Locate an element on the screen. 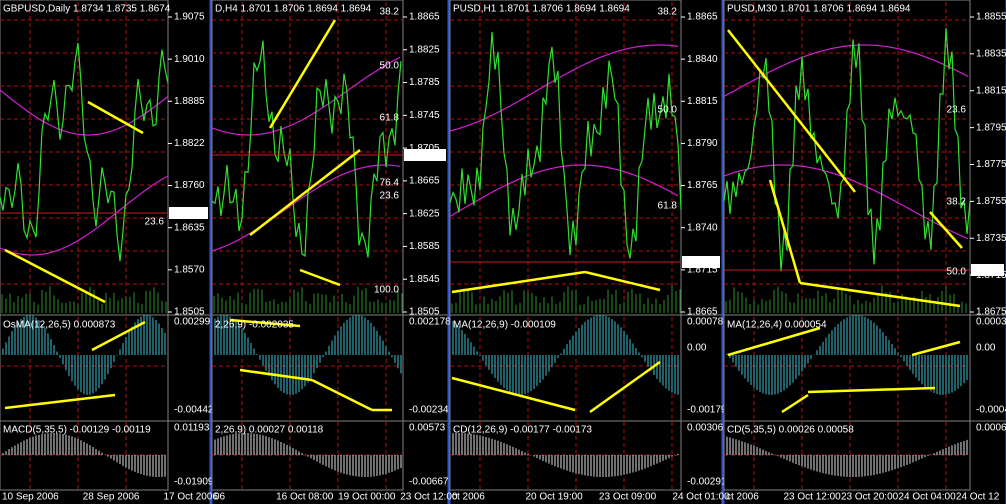  price-tick-label: 1.8570 is located at coordinates (189, 269).